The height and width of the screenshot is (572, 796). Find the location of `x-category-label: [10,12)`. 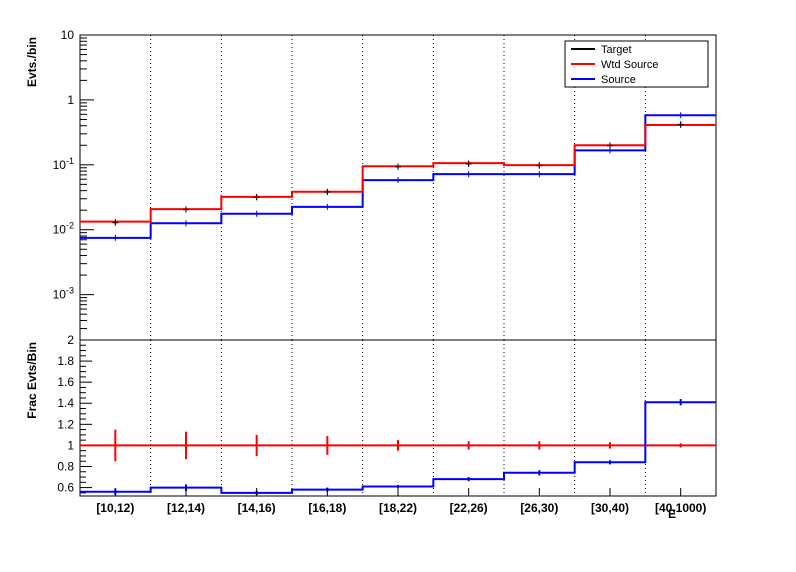

x-category-label: [10,12) is located at coordinates (115, 508).